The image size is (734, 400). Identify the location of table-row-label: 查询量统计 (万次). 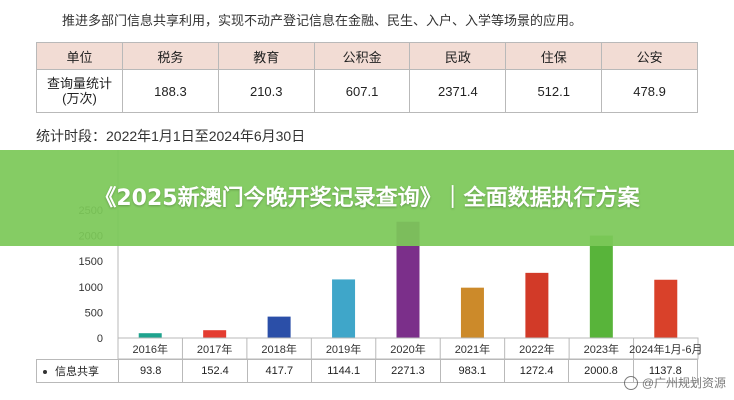
(79, 91).